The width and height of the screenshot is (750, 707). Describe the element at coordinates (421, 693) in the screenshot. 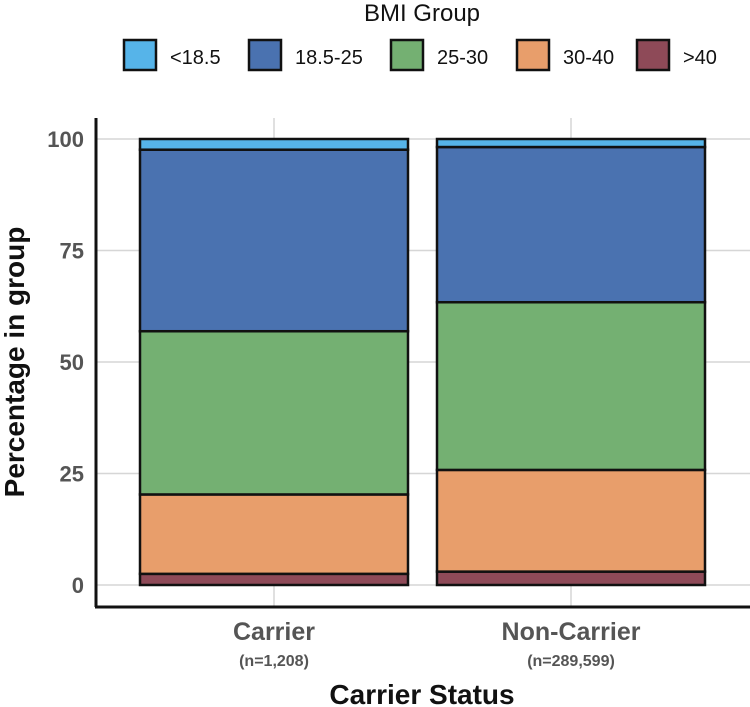

I see `x-axis-title: Carrier Status` at that location.